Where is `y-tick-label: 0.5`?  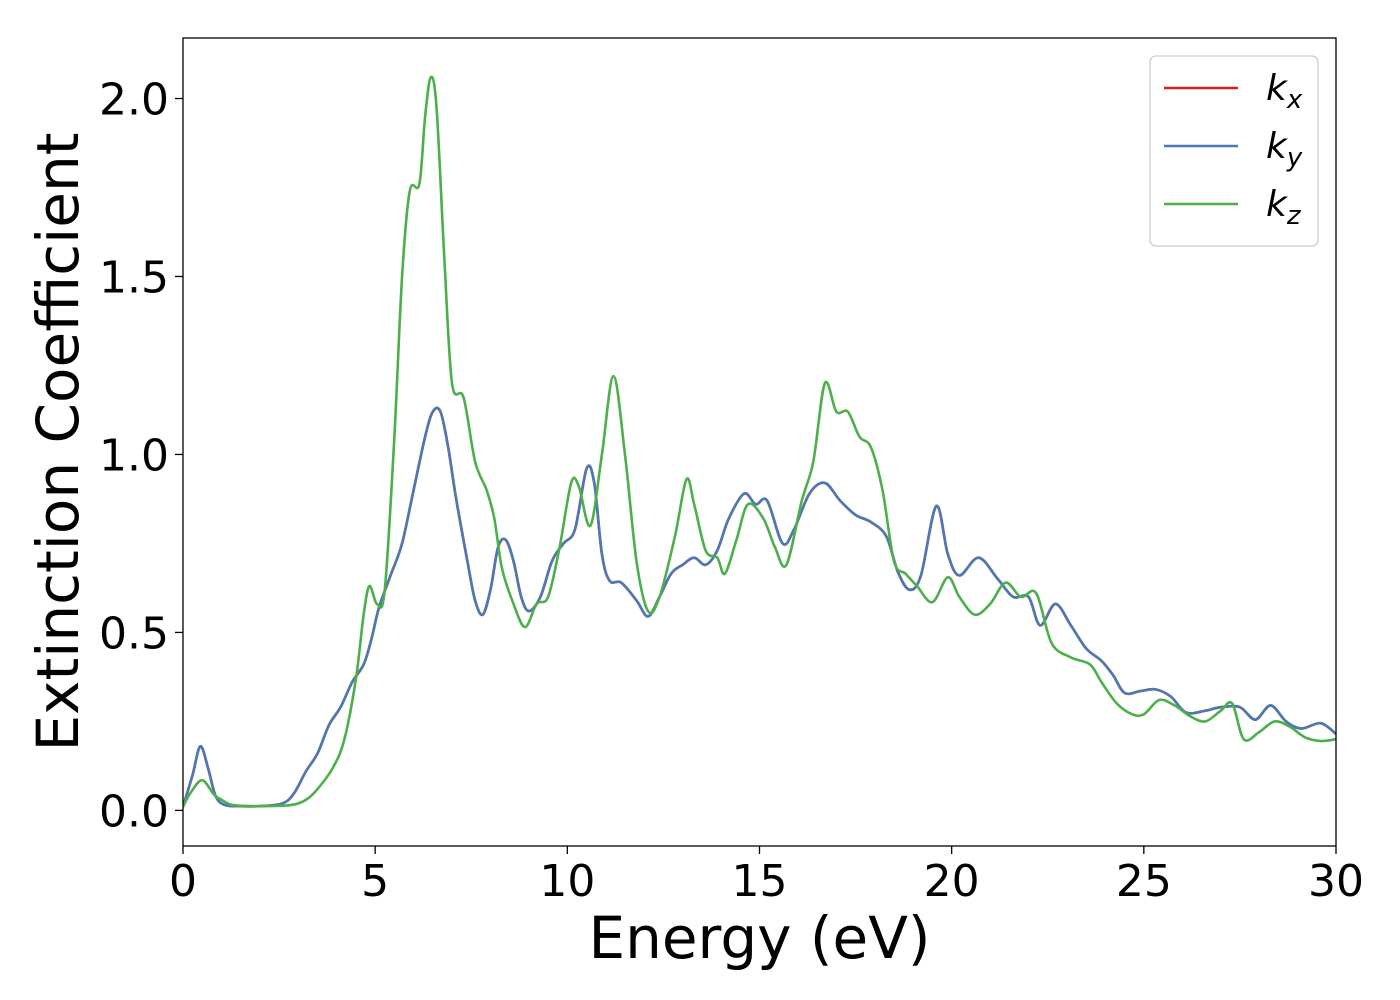 y-tick-label: 0.5 is located at coordinates (134, 633).